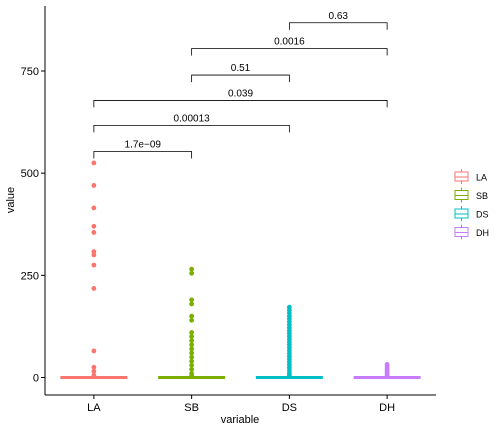 The height and width of the screenshot is (432, 504). What do you see at coordinates (240, 420) in the screenshot?
I see `x-axis-title: variable` at bounding box center [240, 420].